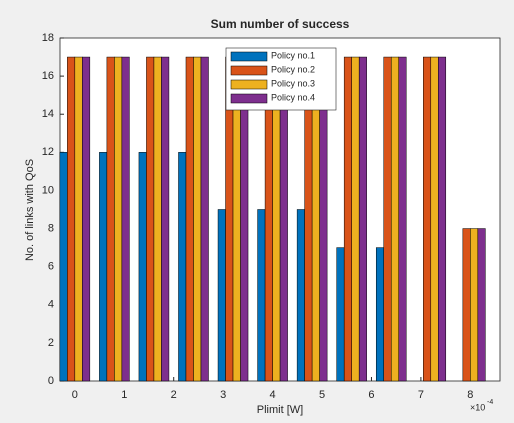  What do you see at coordinates (280, 410) in the screenshot?
I see `x-axis-label: Plimit [W]` at bounding box center [280, 410].